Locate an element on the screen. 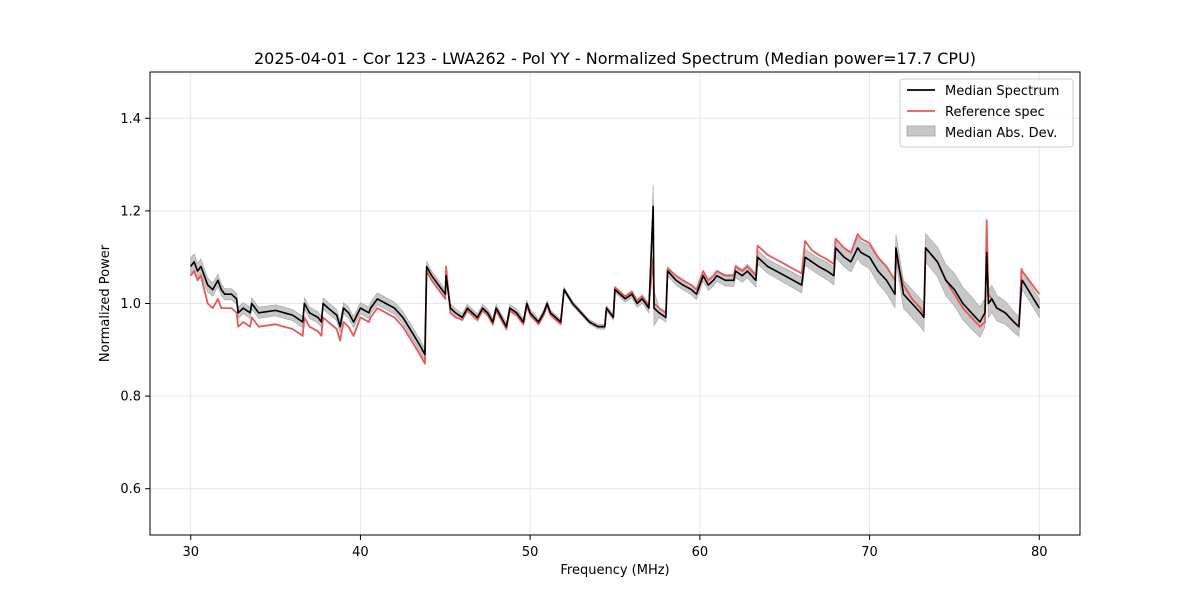 The height and width of the screenshot is (600, 1200). y-axis-label: Normalized Power is located at coordinates (105, 303).